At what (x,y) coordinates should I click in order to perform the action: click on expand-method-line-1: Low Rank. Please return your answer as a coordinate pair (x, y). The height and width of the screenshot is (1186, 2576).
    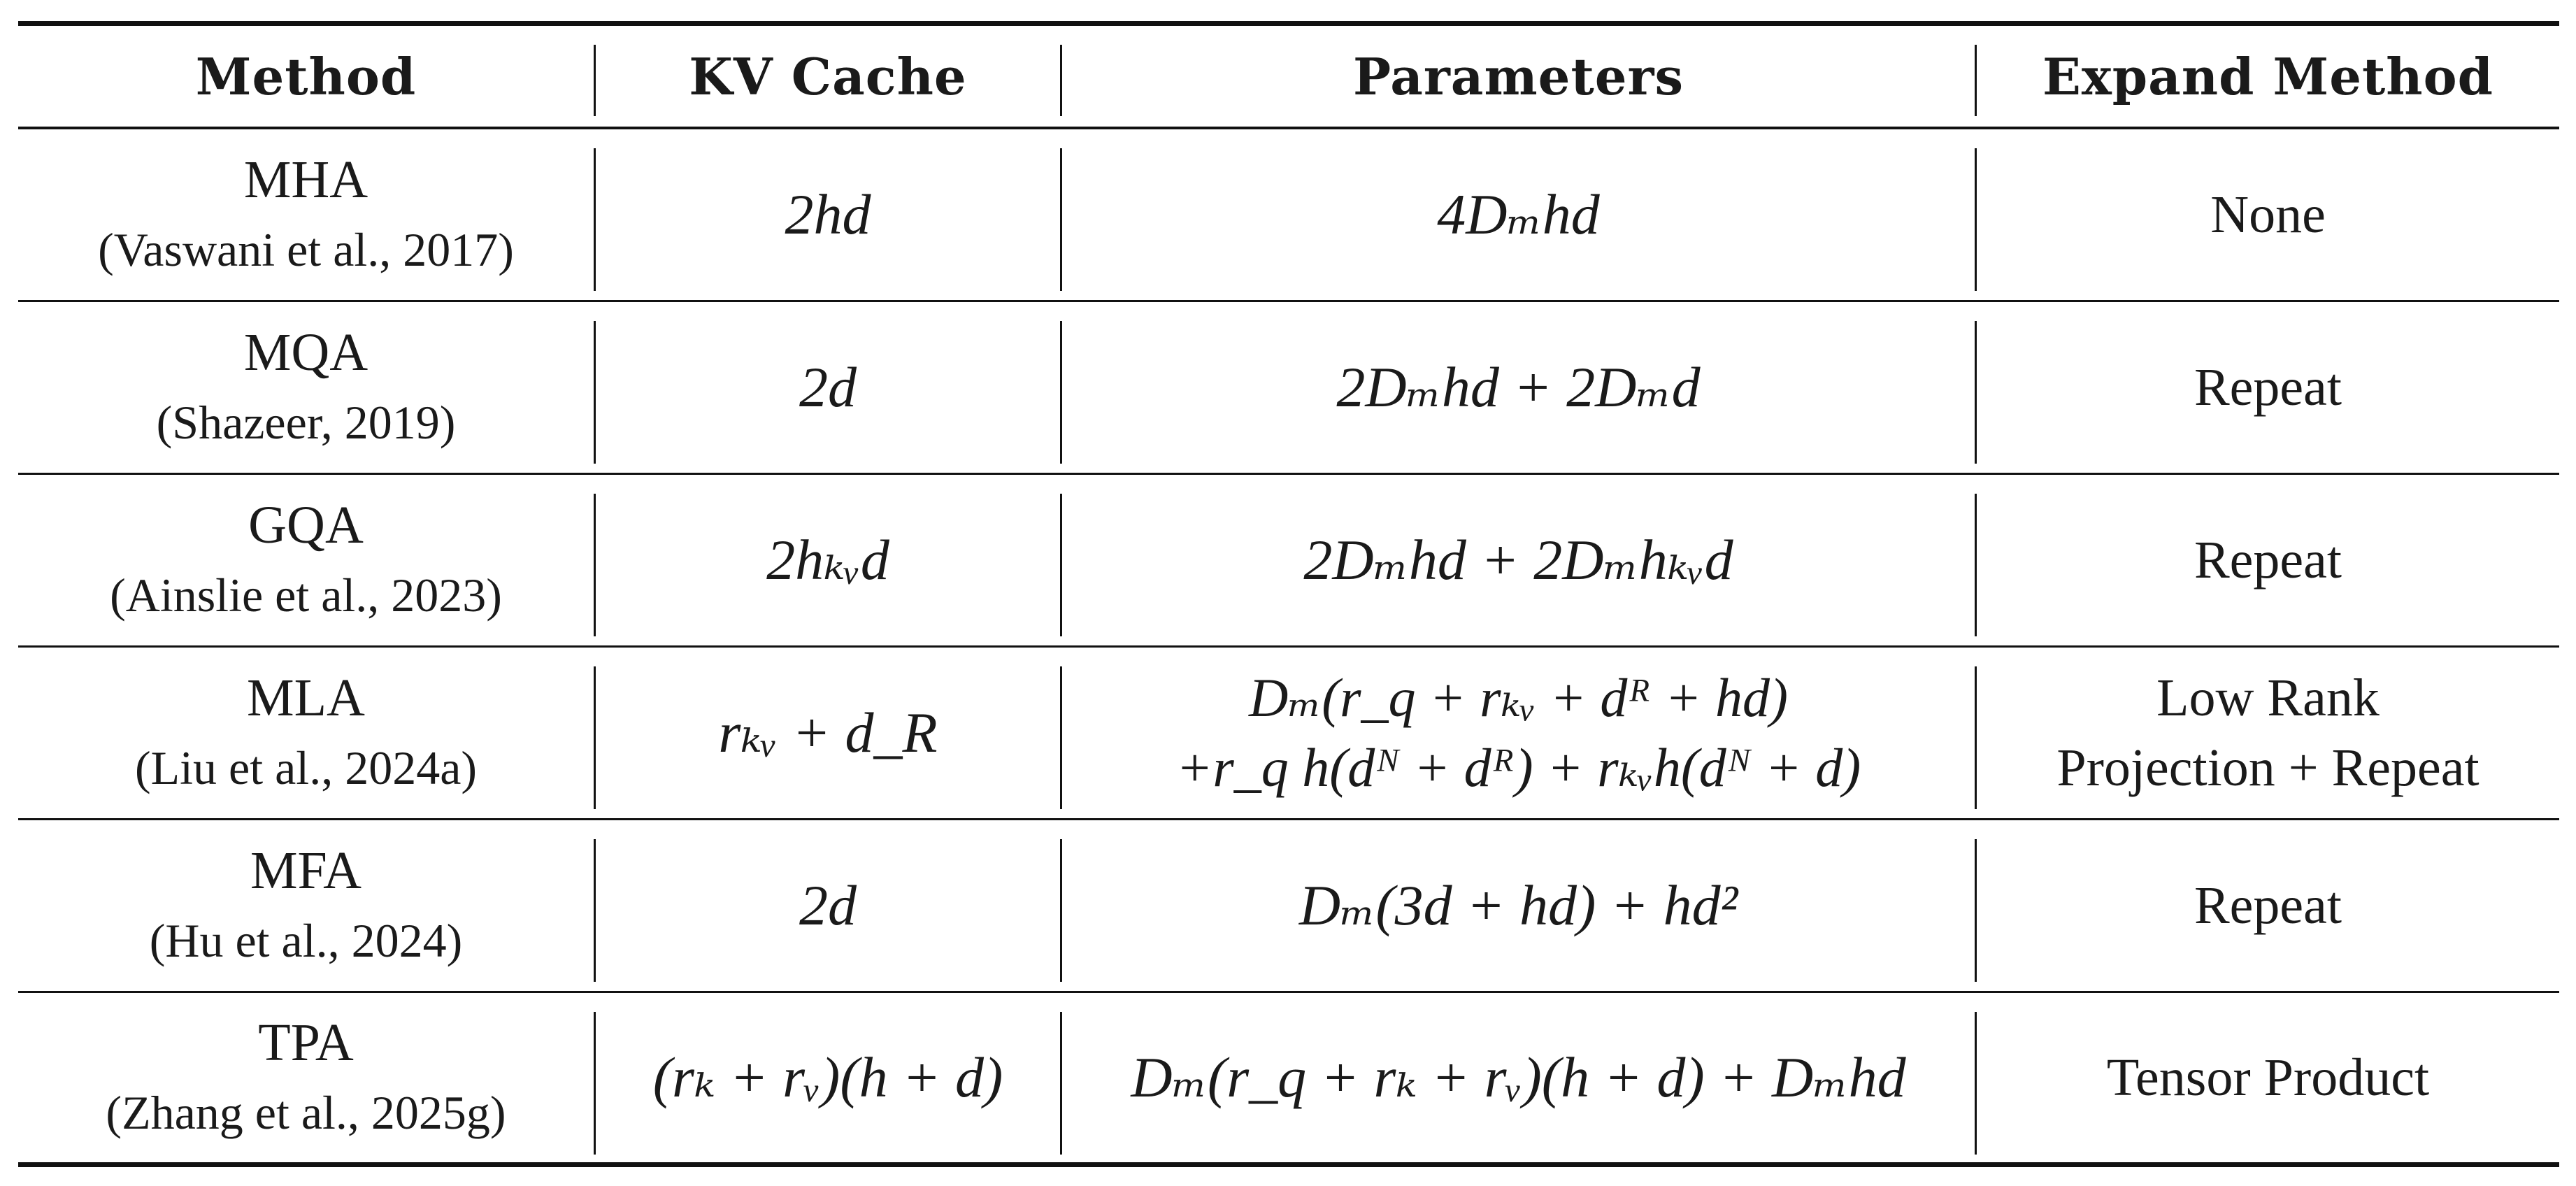
    Looking at the image, I should click on (2268, 698).